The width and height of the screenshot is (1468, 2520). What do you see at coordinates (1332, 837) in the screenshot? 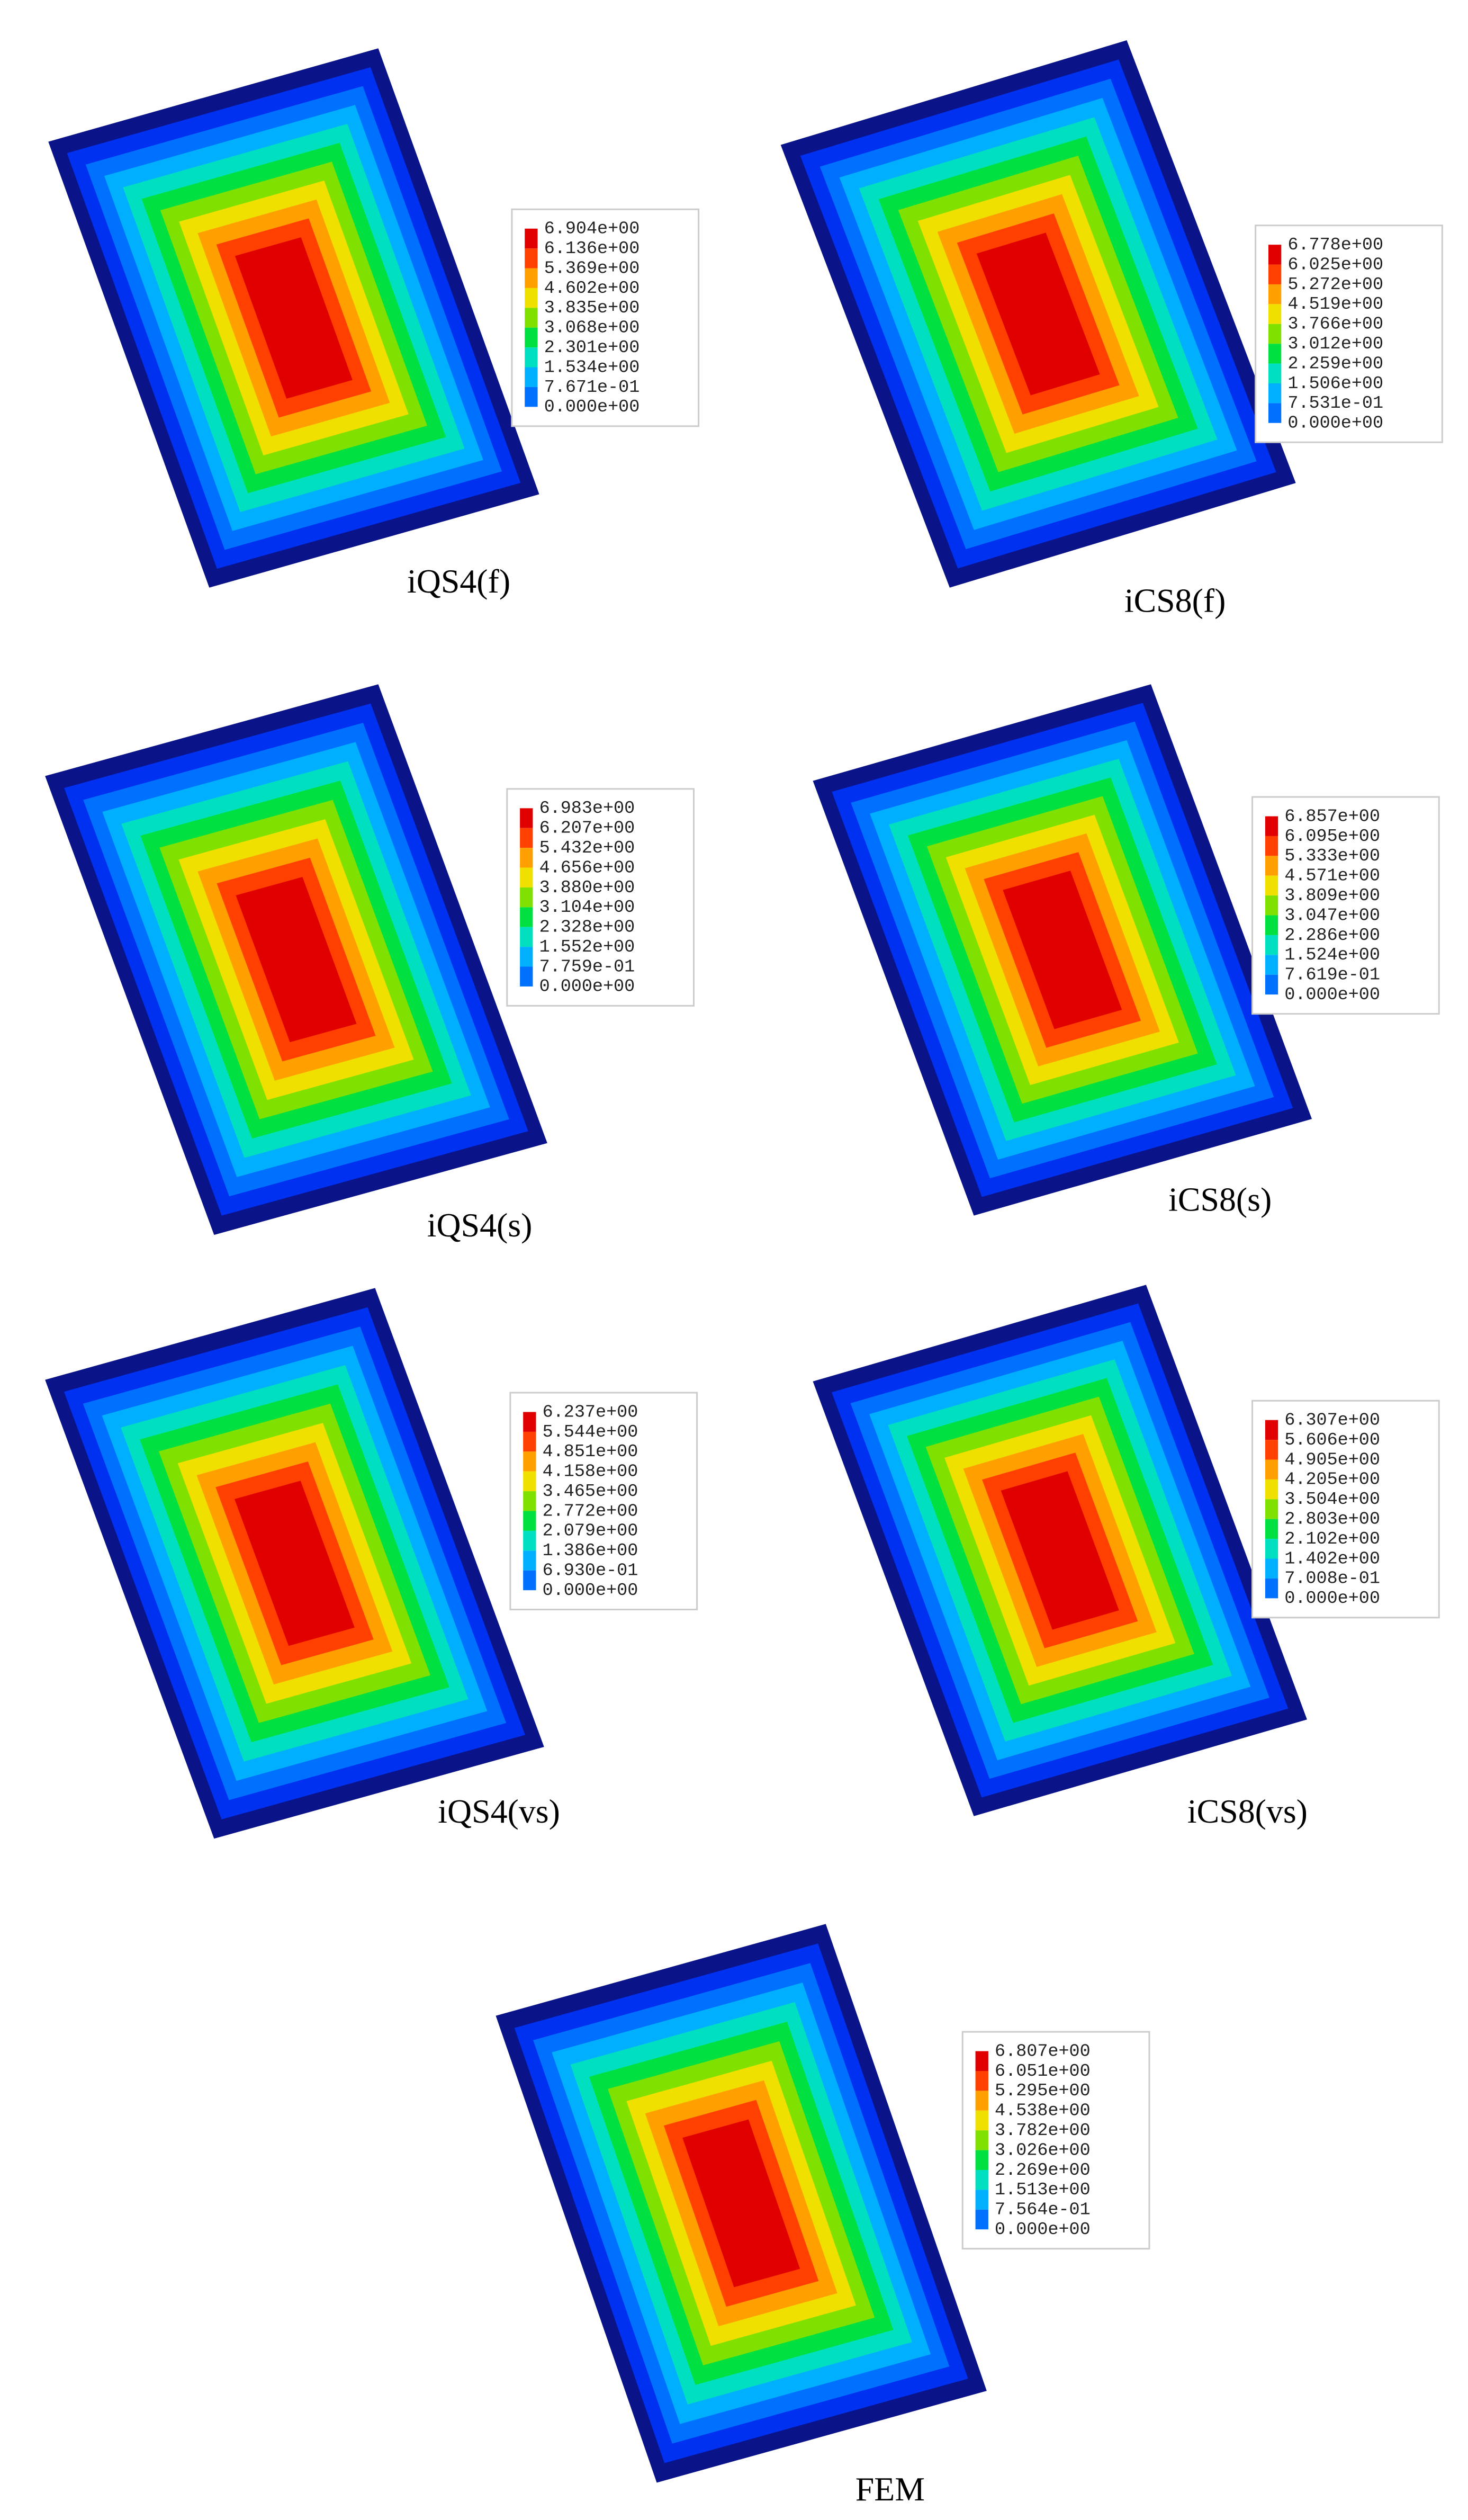
I see `legend-label: 6.095e+00` at bounding box center [1332, 837].